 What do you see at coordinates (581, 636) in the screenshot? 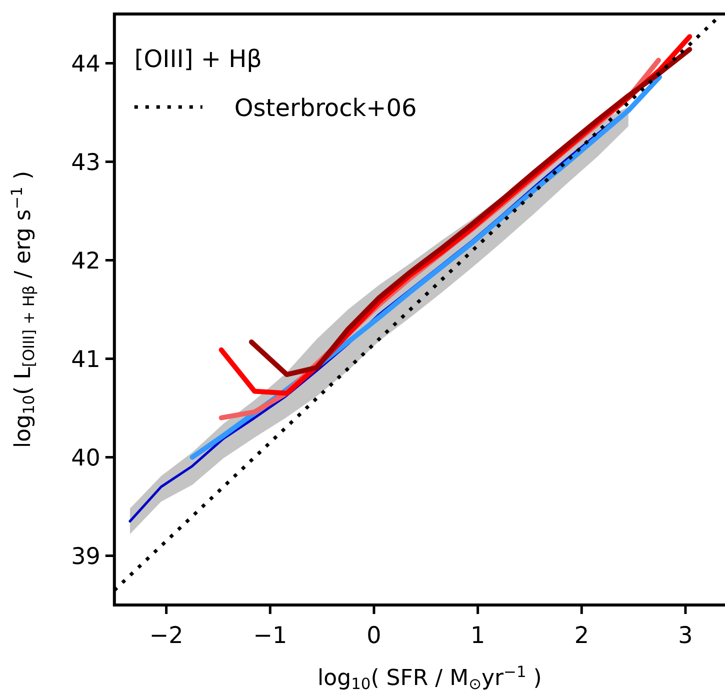
I see `x-tick-label: 2` at bounding box center [581, 636].